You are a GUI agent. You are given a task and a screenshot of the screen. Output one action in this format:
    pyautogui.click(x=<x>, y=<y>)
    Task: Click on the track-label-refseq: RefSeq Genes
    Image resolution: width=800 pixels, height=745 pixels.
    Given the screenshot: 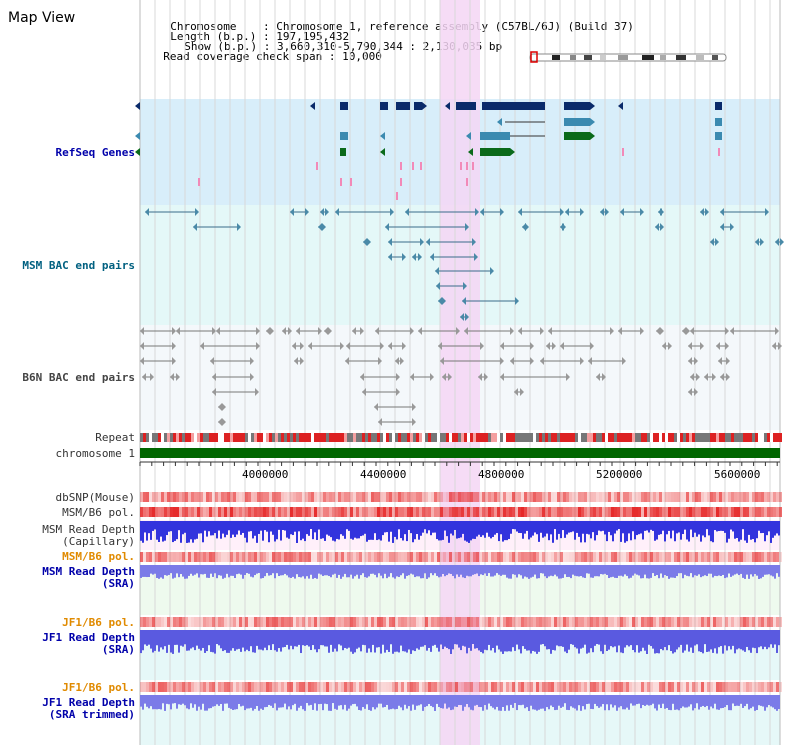 What is the action you would take?
    pyautogui.click(x=95, y=152)
    